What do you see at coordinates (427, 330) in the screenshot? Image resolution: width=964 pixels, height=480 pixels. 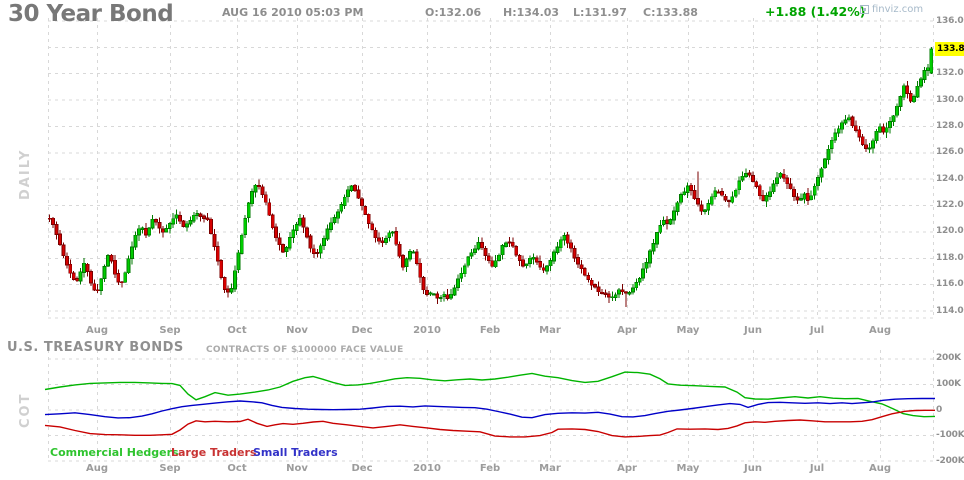 I see `price-x-tick-label: 2010` at bounding box center [427, 330].